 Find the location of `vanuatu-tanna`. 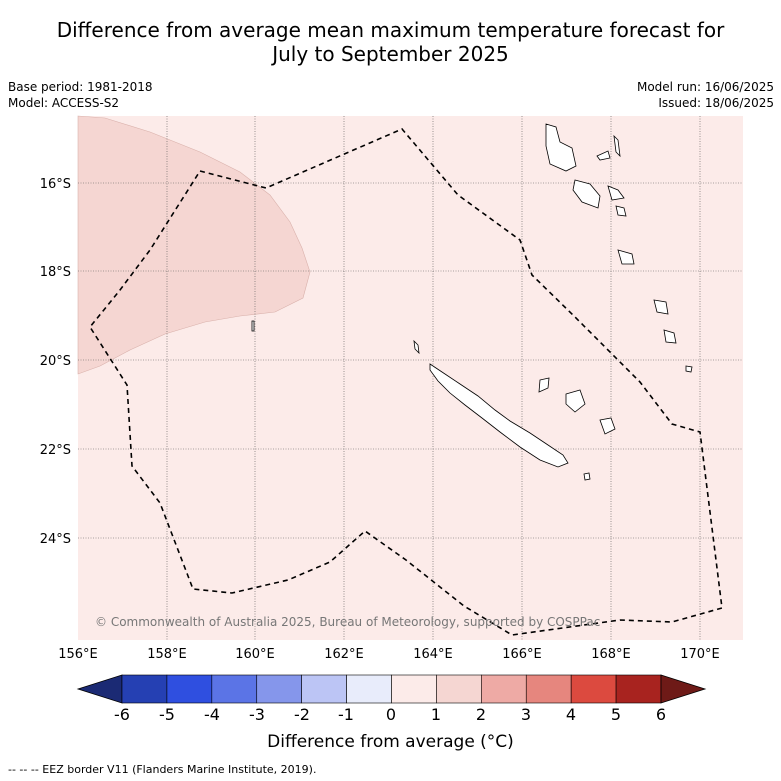

vanuatu-tanna is located at coordinates (670, 336).